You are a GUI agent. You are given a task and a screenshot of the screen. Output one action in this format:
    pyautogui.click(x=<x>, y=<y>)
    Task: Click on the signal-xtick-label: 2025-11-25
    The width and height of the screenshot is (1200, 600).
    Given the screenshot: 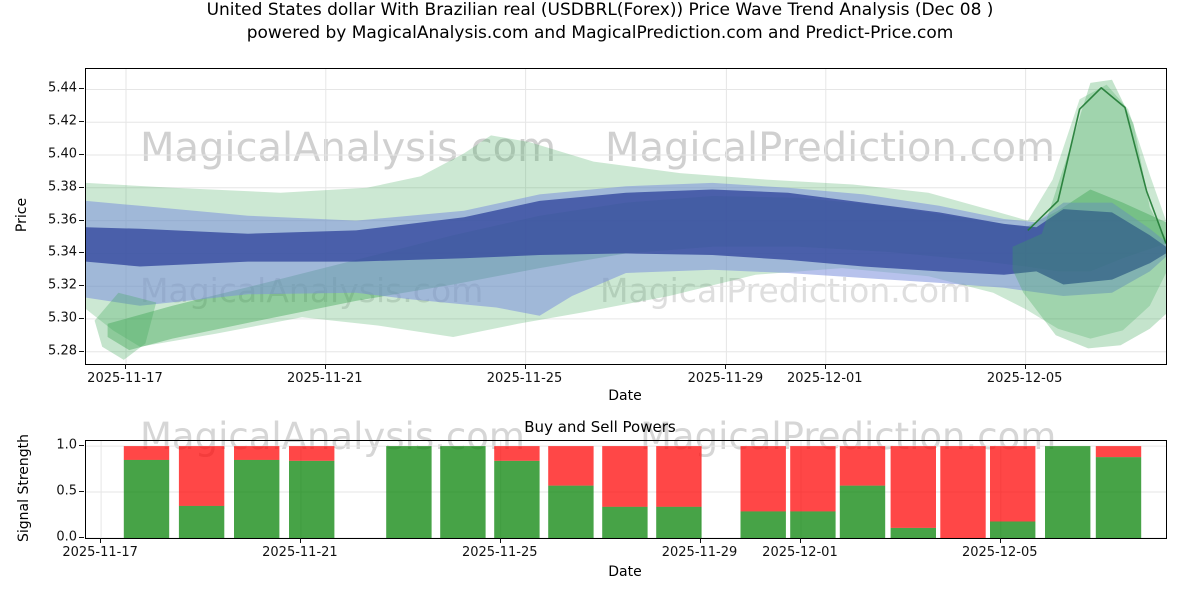 What is the action you would take?
    pyautogui.click(x=499, y=552)
    